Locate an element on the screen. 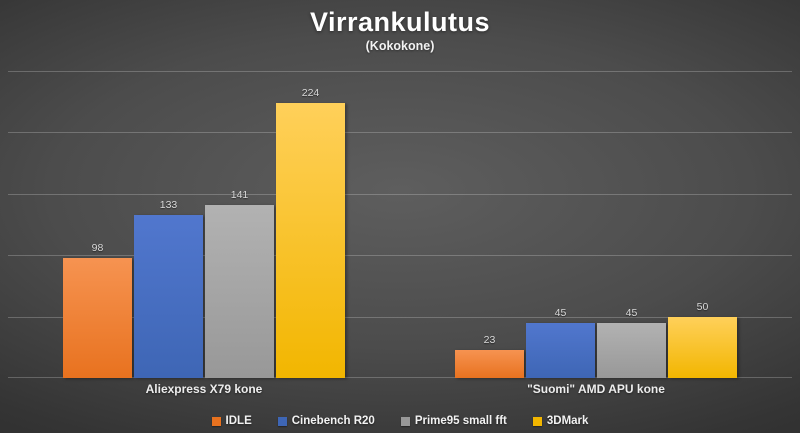 The image size is (800, 433). legend-label: IDLE is located at coordinates (238, 421).